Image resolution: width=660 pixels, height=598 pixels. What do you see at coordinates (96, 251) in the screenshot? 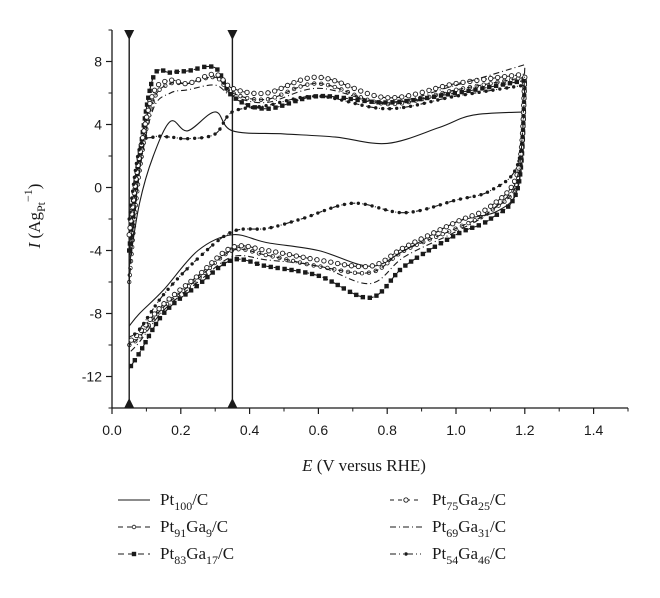
I see `y-tick-label: -4` at bounding box center [96, 251].